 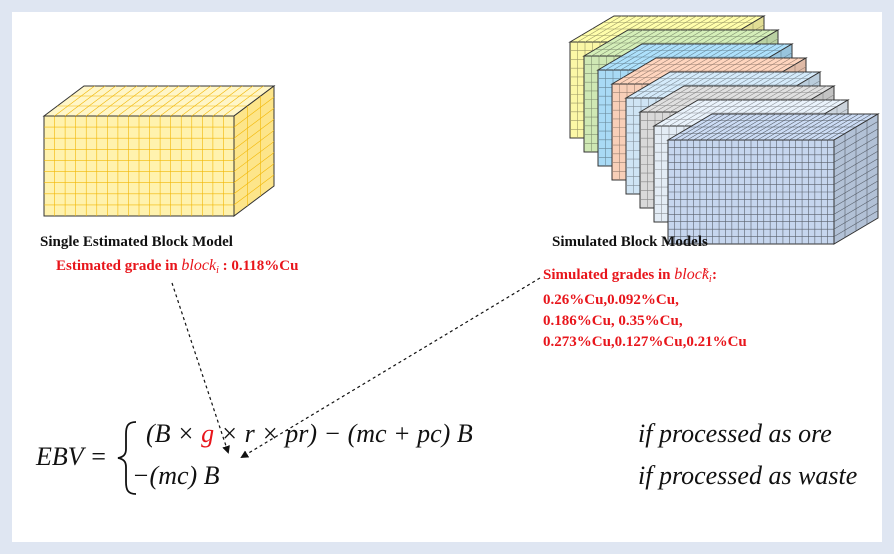 I want to click on equation-brace, so click(x=127, y=458).